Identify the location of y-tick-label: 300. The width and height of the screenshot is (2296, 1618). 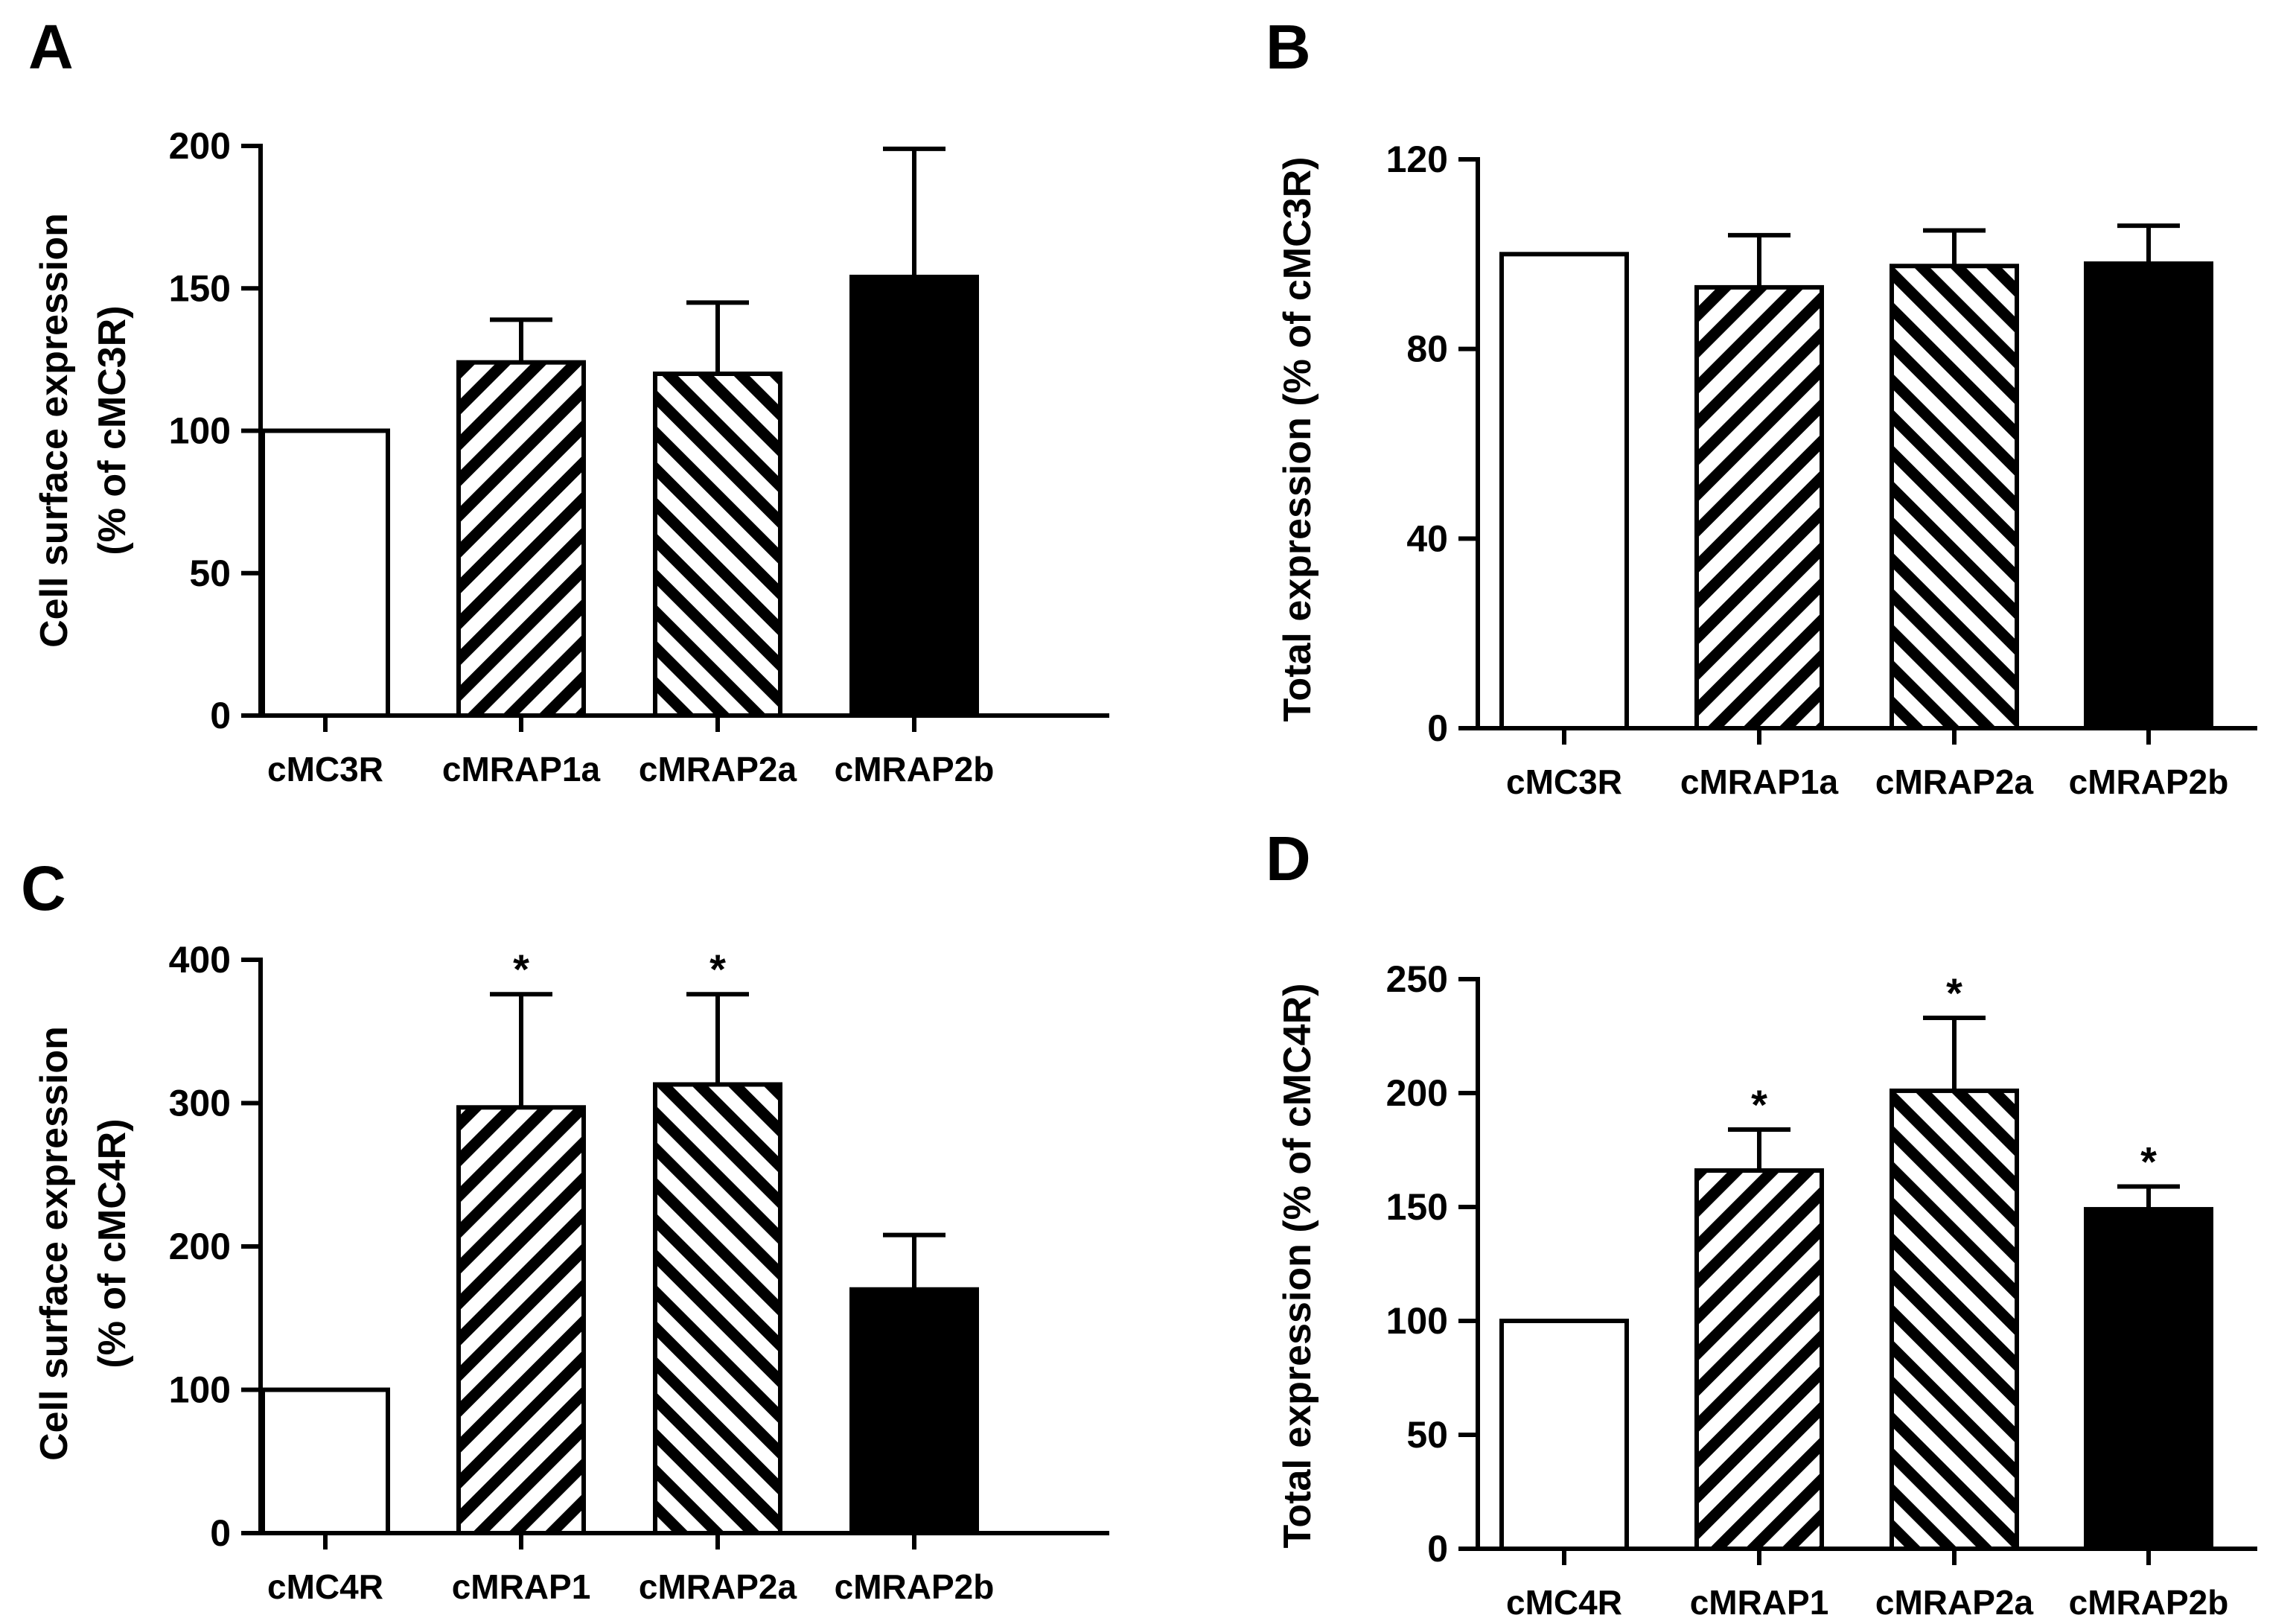
(200, 1103).